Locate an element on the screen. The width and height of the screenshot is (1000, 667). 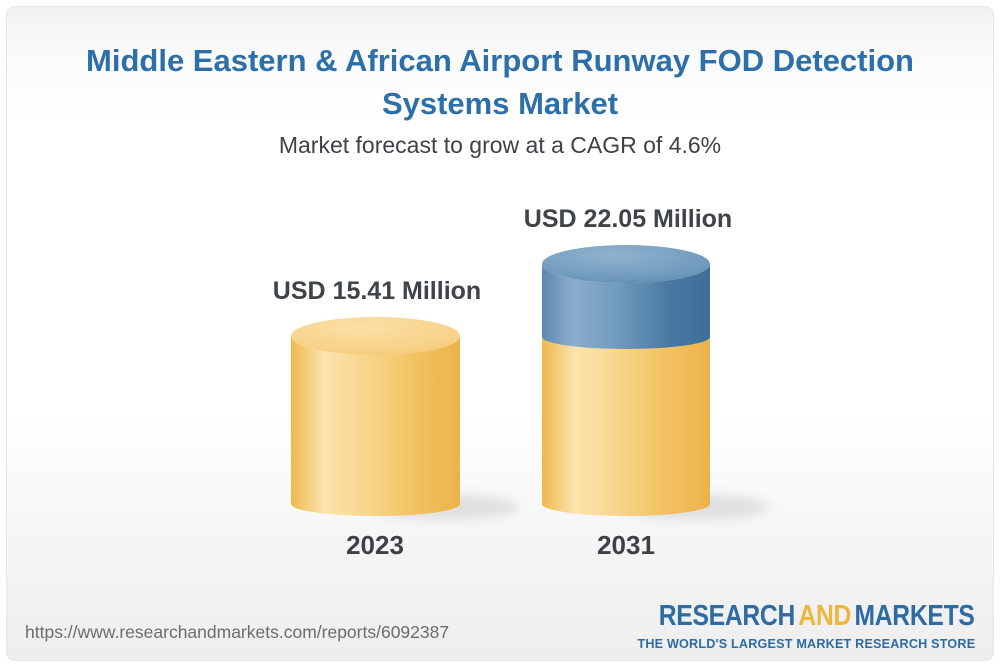
cylinder-2023-body is located at coordinates (375, 426).